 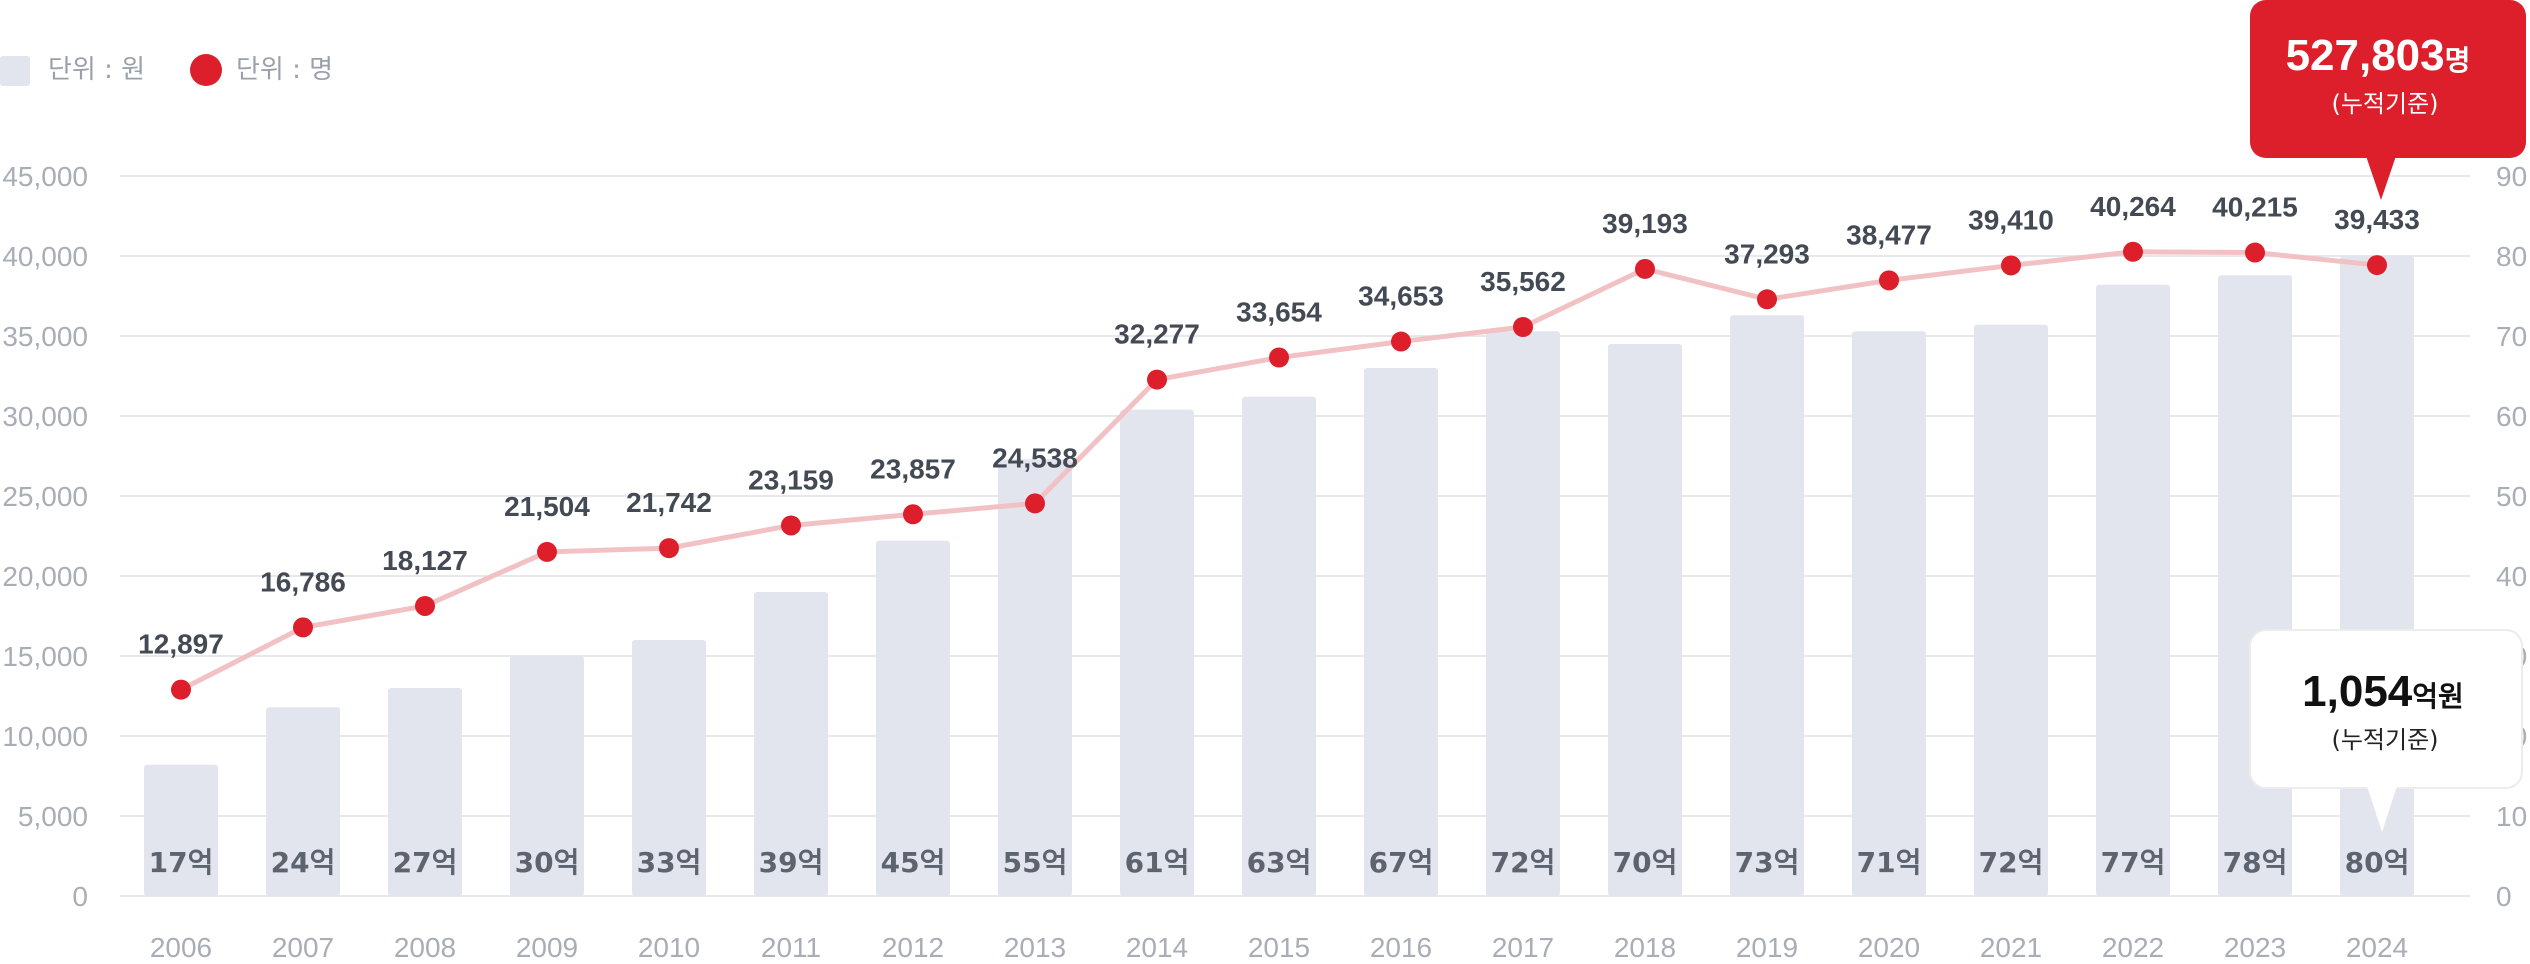 I want to click on bar-value-label: 45억, so click(x=913, y=862).